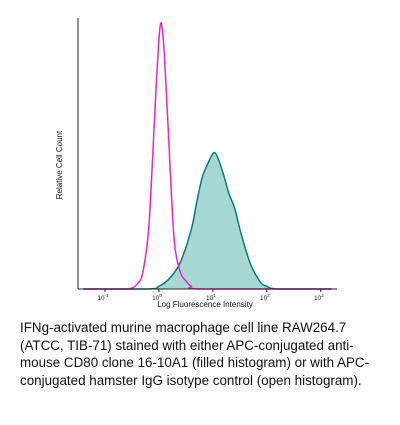 The height and width of the screenshot is (425, 400). Describe the element at coordinates (205, 304) in the screenshot. I see `x-axis-title: Log Fluorescence Intensity` at that location.